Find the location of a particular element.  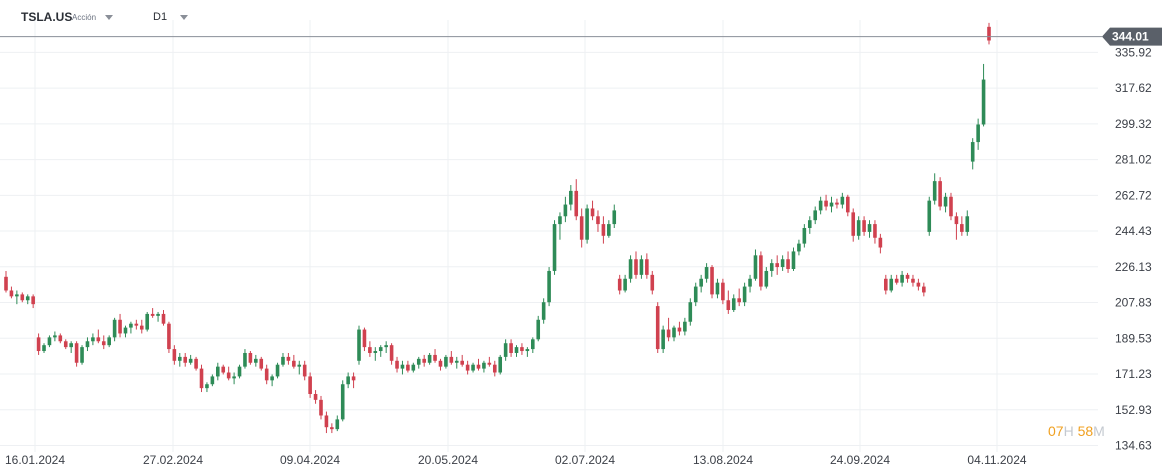

y-tick-label: 134.63 is located at coordinates (1133, 445).